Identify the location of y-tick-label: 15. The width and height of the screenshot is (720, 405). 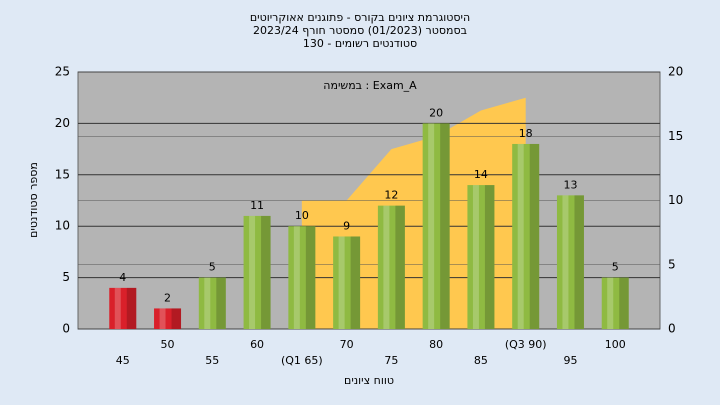
(62, 174).